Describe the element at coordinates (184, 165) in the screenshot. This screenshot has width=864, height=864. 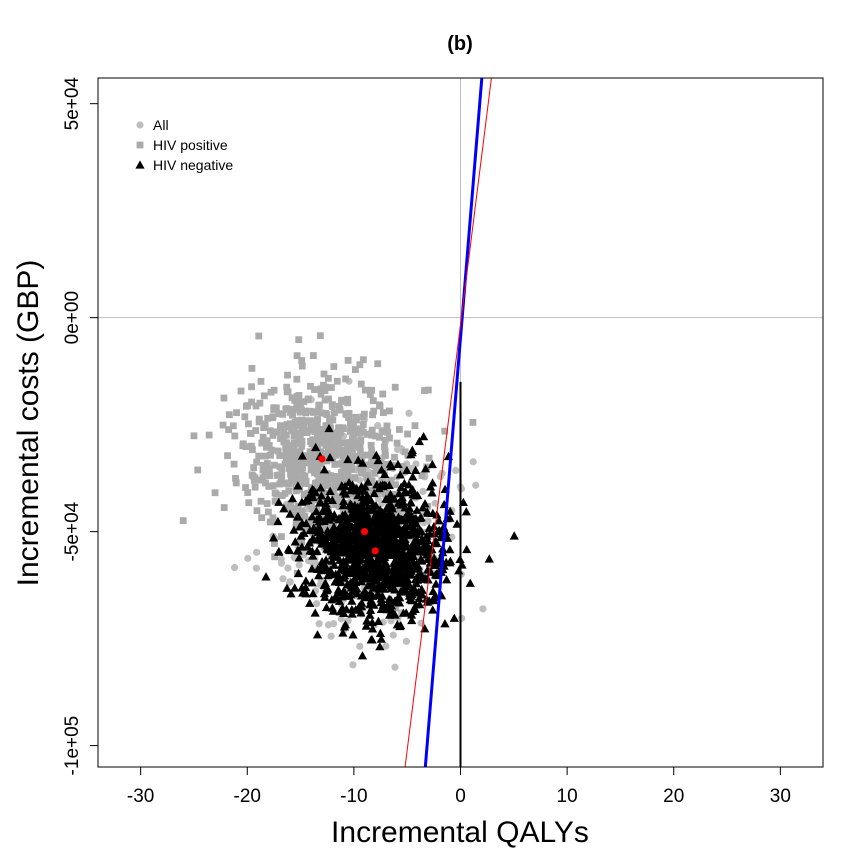
I see `legend-item: HIV negative` at that location.